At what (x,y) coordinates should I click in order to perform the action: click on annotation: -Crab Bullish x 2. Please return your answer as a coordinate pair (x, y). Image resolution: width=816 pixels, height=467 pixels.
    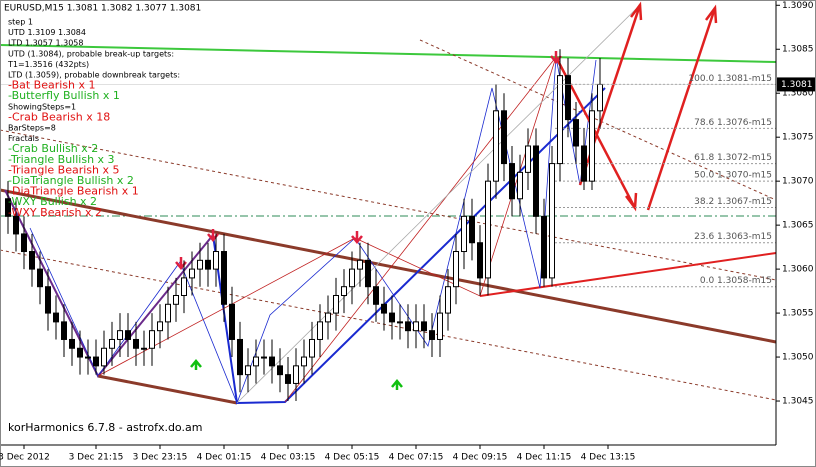
    Looking at the image, I should click on (53, 148).